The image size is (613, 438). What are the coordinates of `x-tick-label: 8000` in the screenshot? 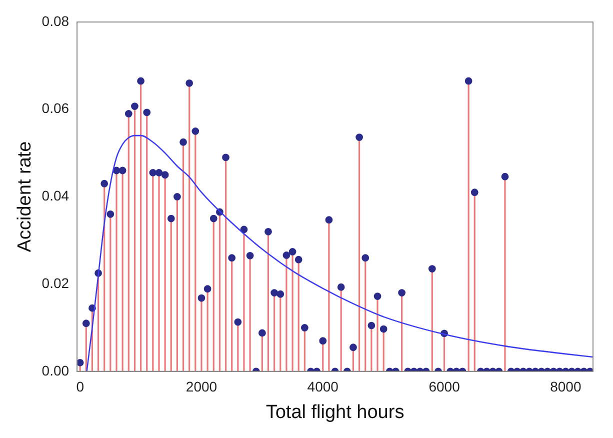 It's located at (566, 386).